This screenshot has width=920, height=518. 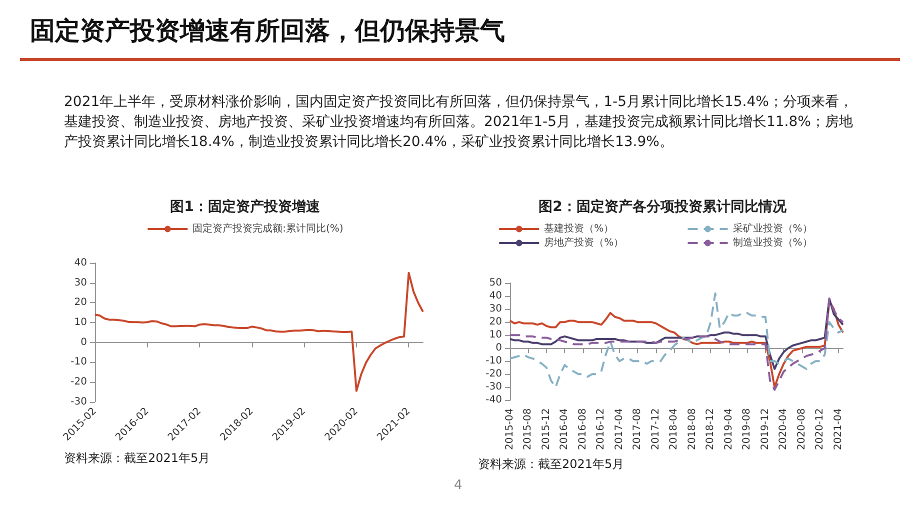 What do you see at coordinates (619, 429) in the screenshot?
I see `x-tick-label: 2017-04` at bounding box center [619, 429].